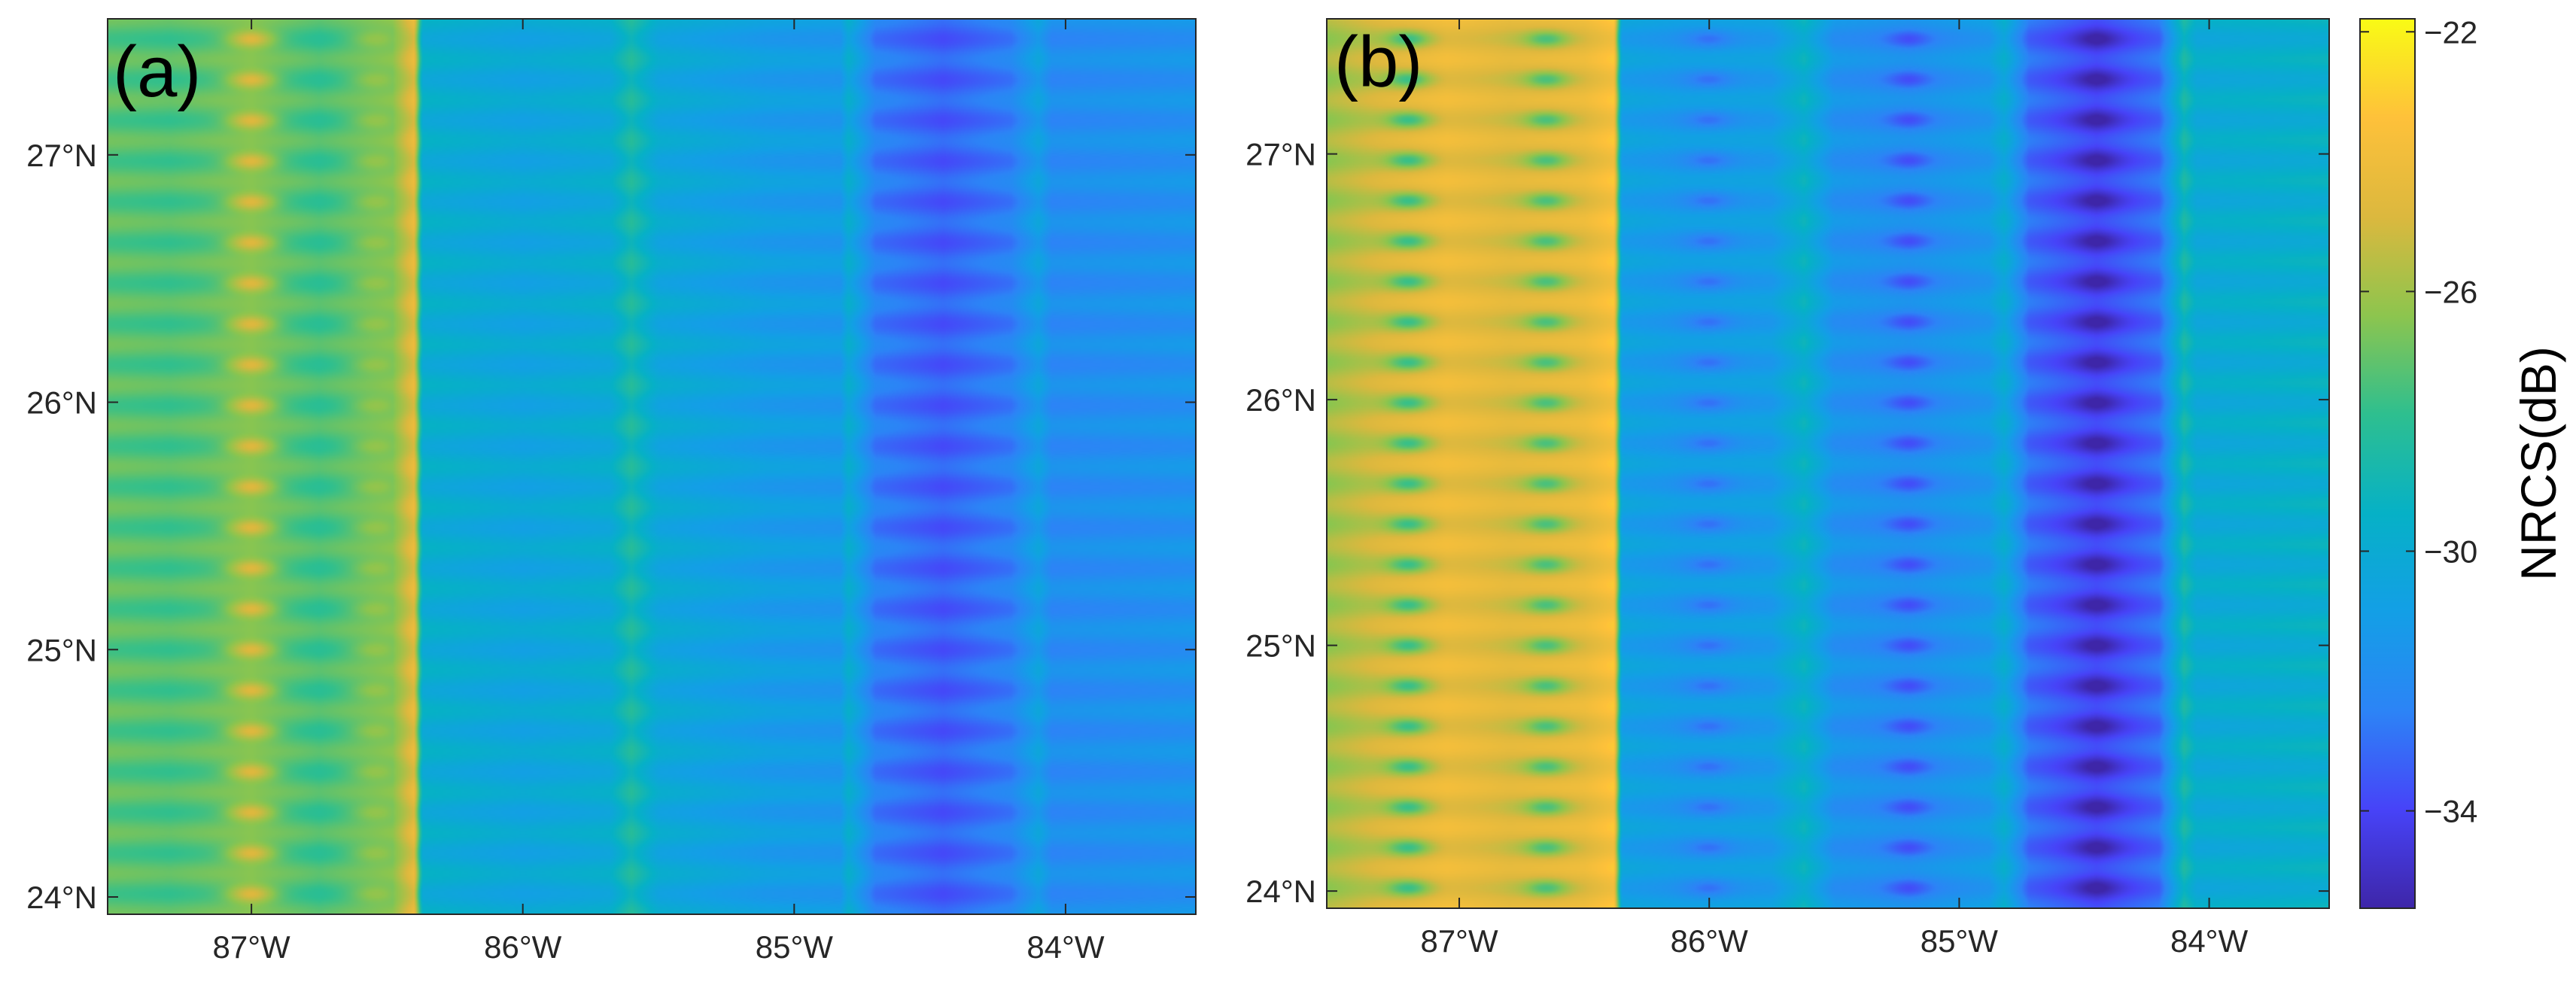  Describe the element at coordinates (2450, 812) in the screenshot. I see `colorbar-tick-label: −34` at that location.